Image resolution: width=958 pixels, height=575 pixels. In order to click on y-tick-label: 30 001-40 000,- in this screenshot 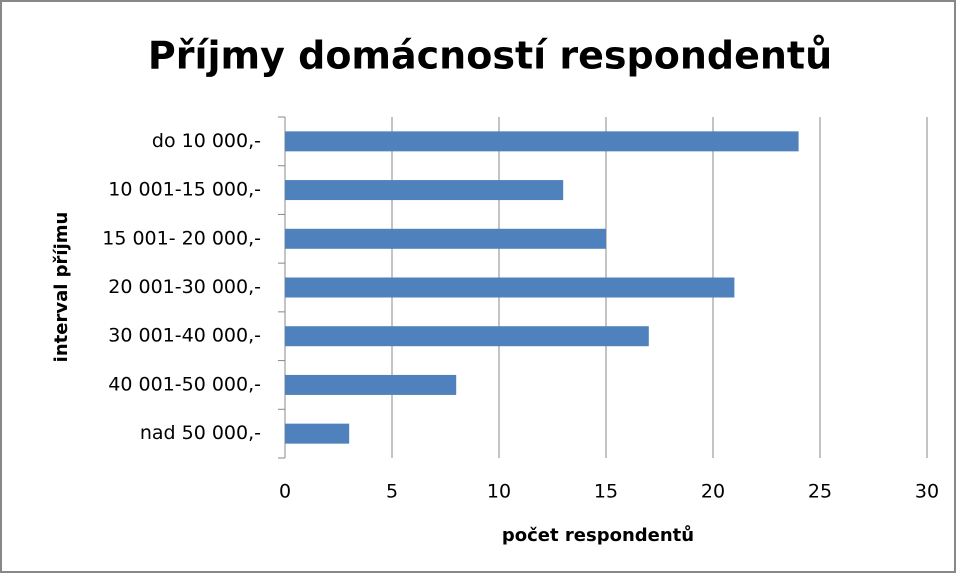, I will do `click(184, 336)`.